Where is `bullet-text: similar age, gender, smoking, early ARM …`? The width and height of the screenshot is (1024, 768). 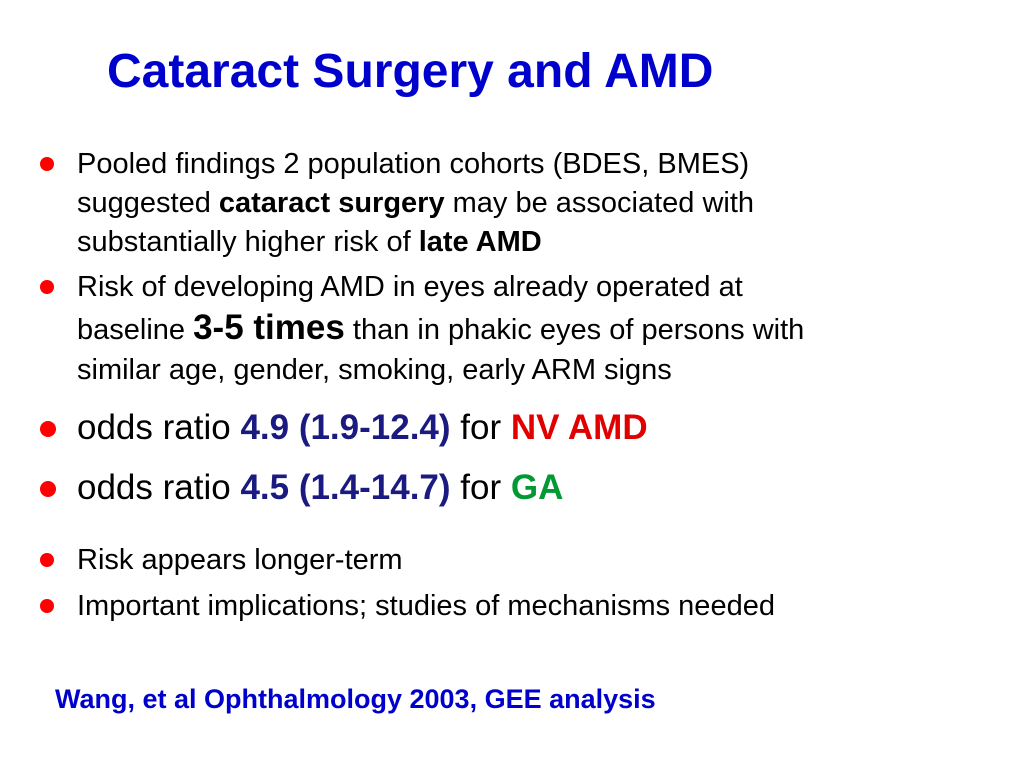 bullet-text: similar age, gender, smoking, early ARM … is located at coordinates (374, 370).